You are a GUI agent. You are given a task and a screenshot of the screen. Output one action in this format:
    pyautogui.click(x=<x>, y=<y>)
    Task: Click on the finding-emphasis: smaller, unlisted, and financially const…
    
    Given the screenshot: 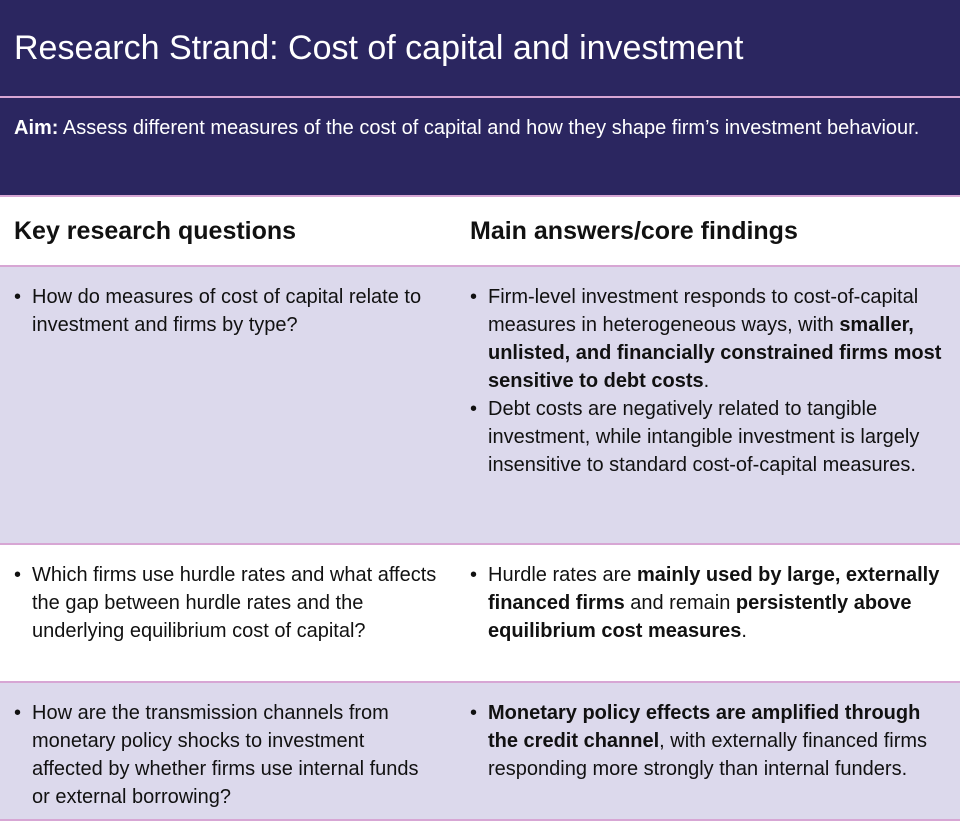 What is the action you would take?
    pyautogui.click(x=715, y=353)
    